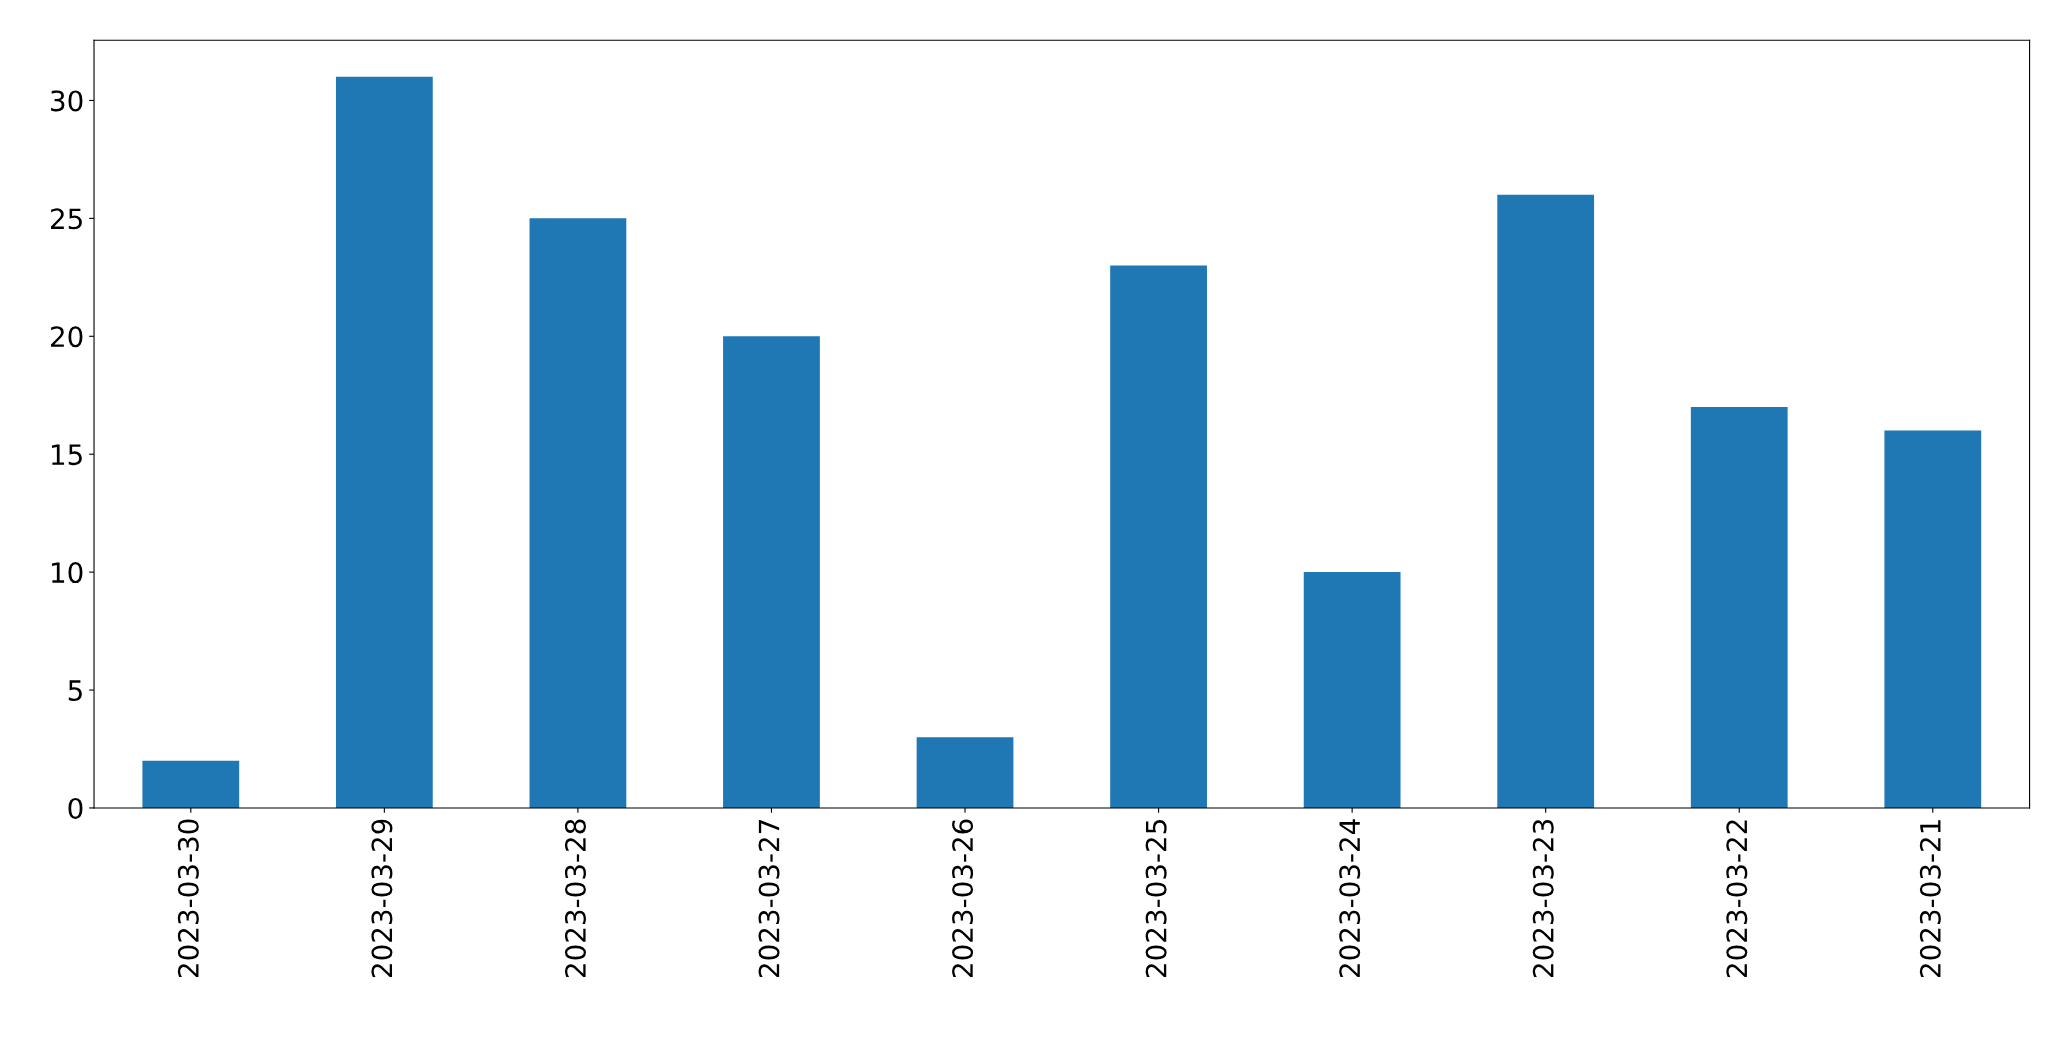  I want to click on x-tick-label: 2023-03-28, so click(575, 898).